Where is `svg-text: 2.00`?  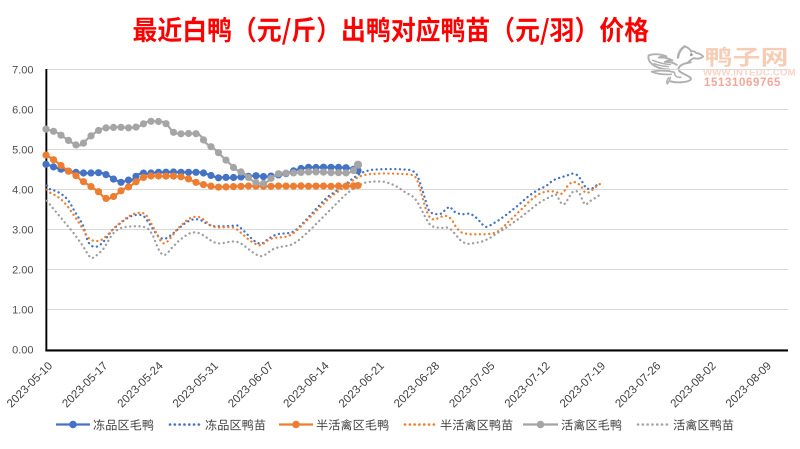 svg-text: 2.00 is located at coordinates (22, 271).